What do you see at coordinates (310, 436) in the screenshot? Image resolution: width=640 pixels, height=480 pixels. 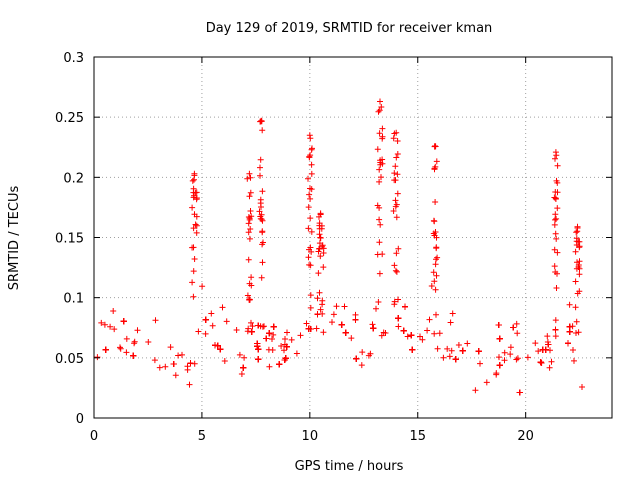 I see `x-tick-label: 10` at bounding box center [310, 436].